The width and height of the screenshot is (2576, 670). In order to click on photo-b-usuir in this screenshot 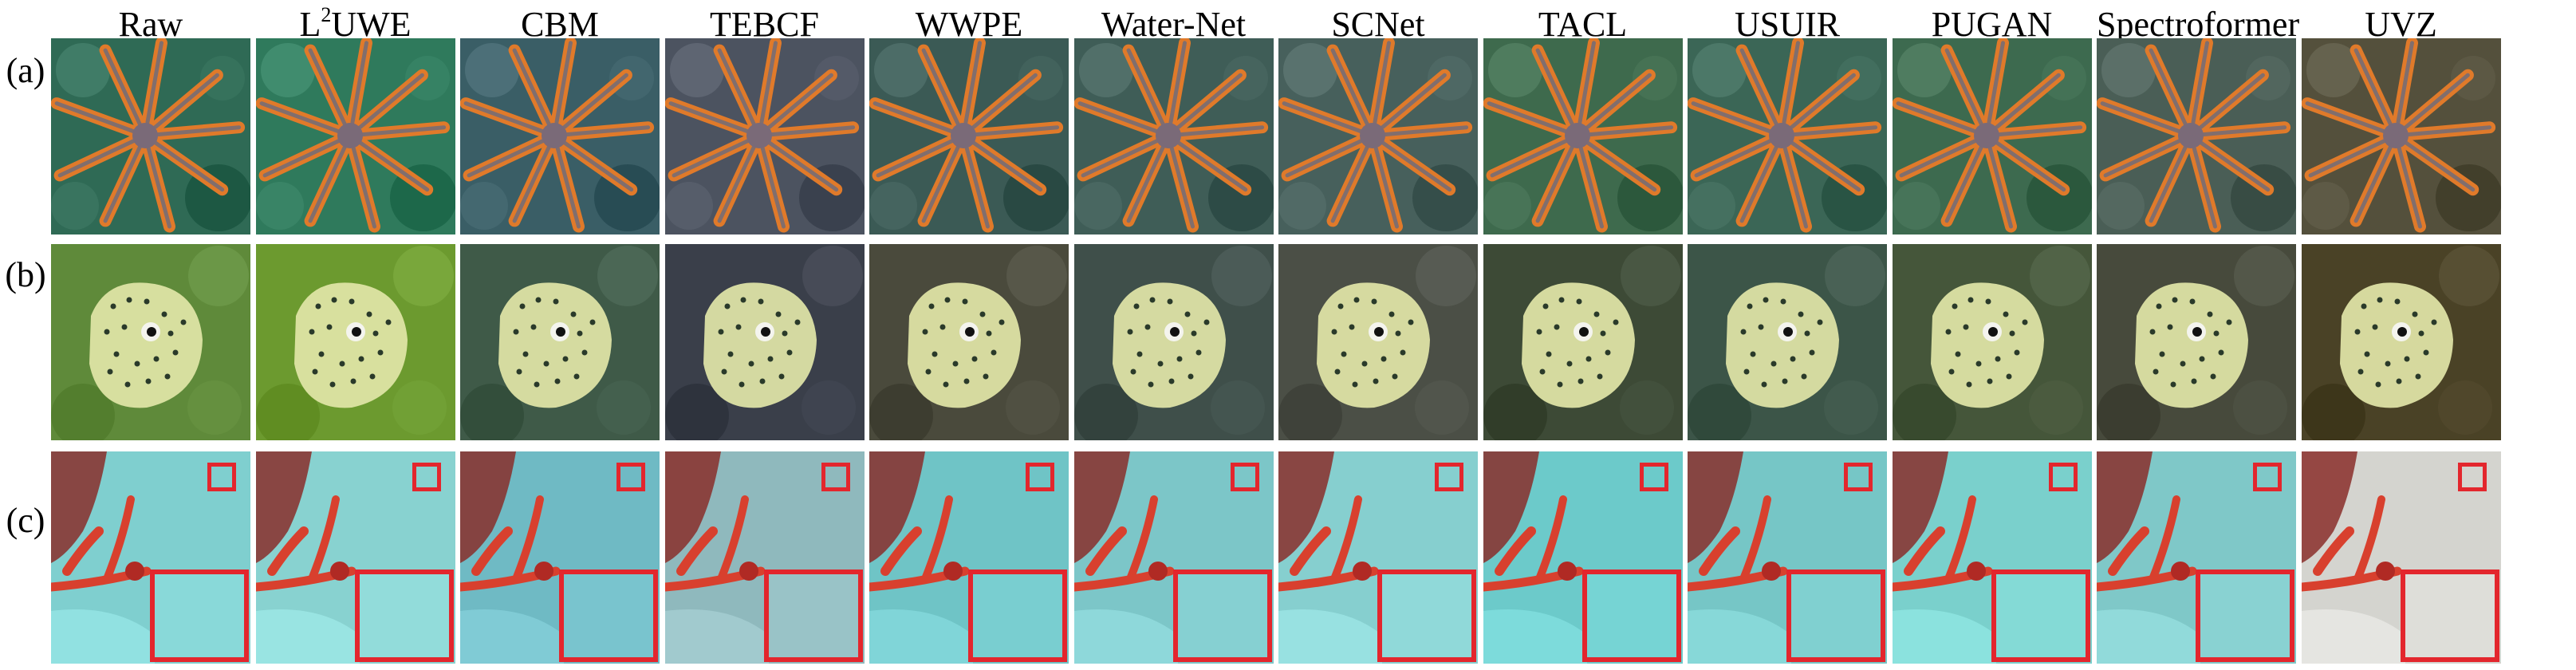, I will do `click(1787, 342)`.